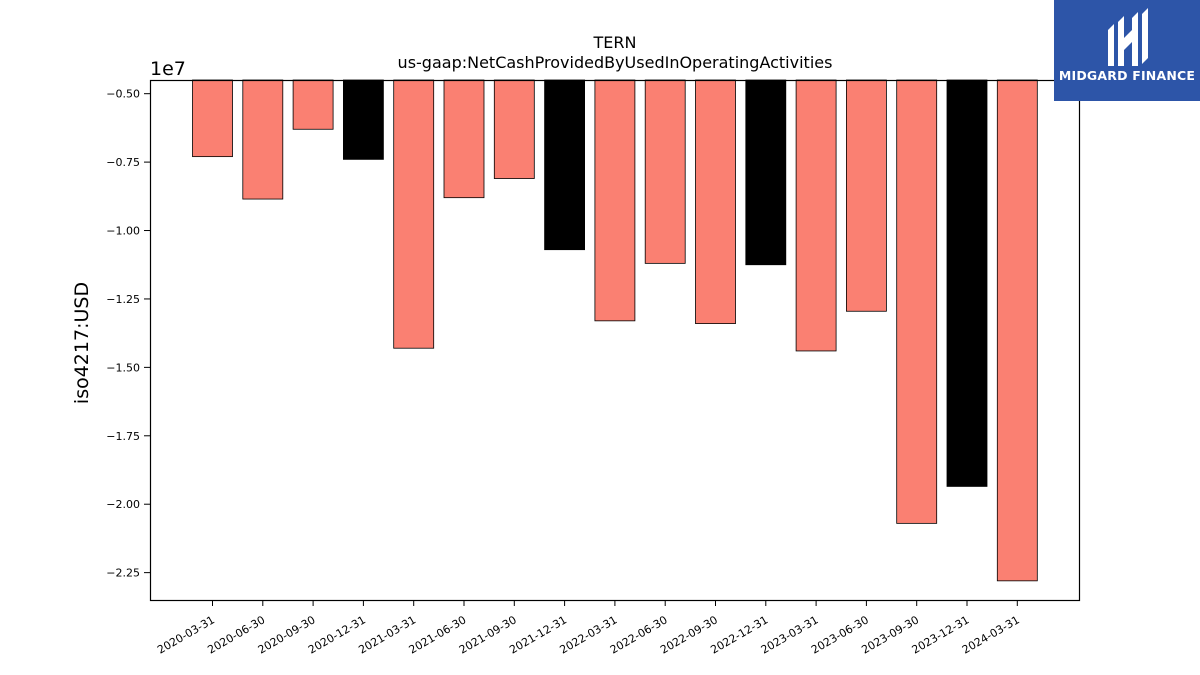 The image size is (1200, 675). Describe the element at coordinates (123, 94) in the screenshot. I see `y-tick-label: −0.50` at that location.